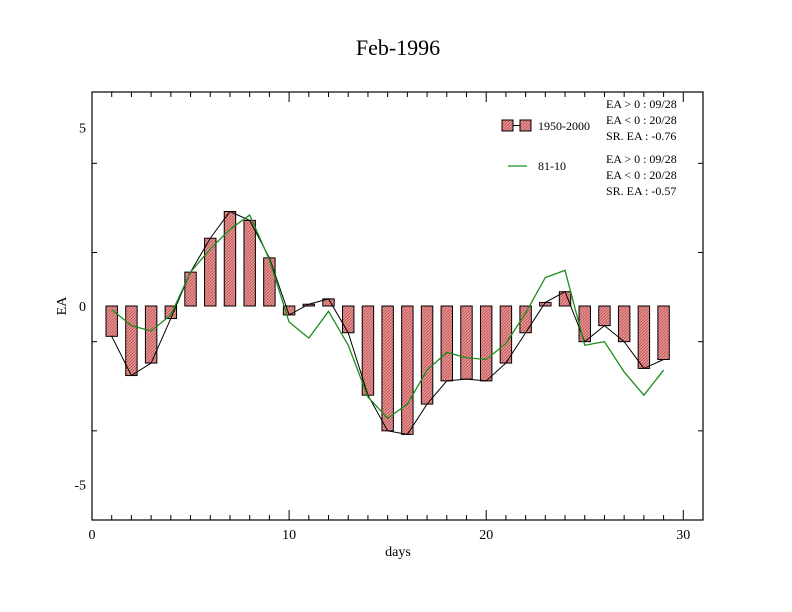  What do you see at coordinates (398, 552) in the screenshot?
I see `x-axis-label: days` at bounding box center [398, 552].